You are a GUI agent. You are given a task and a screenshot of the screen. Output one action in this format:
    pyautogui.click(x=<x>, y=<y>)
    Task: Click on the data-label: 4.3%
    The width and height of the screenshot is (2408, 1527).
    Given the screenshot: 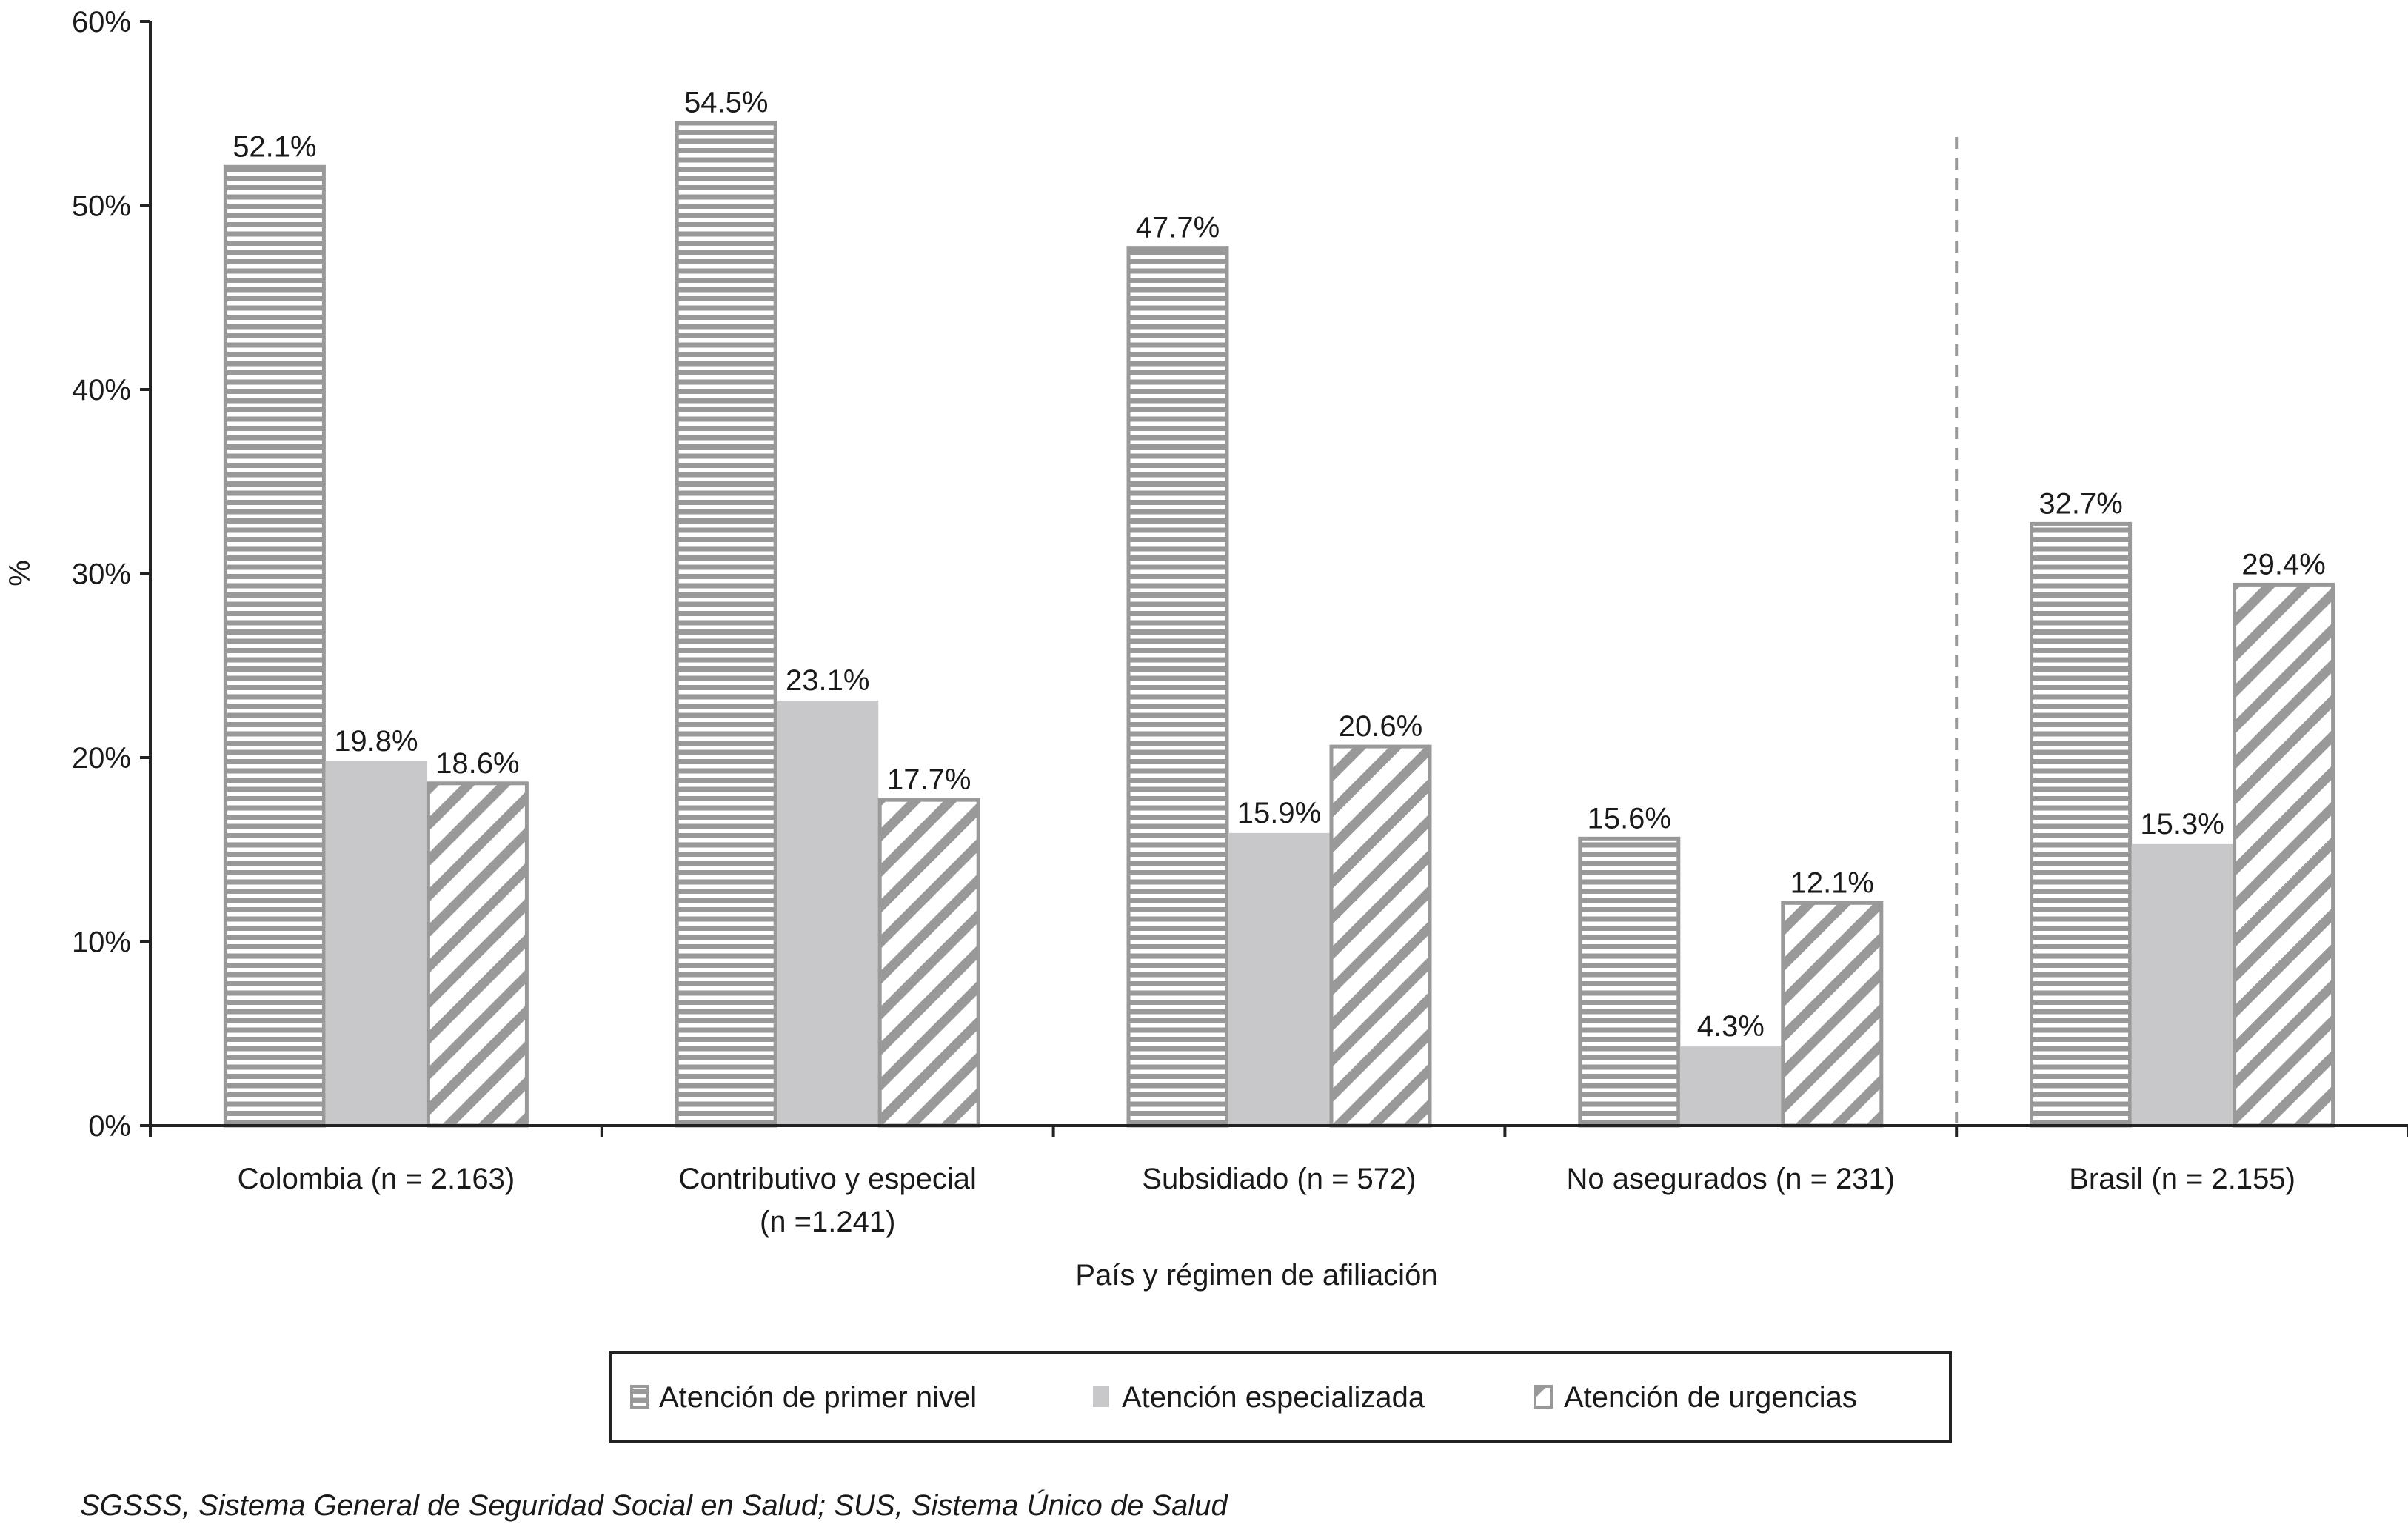 What is the action you would take?
    pyautogui.click(x=1731, y=1026)
    